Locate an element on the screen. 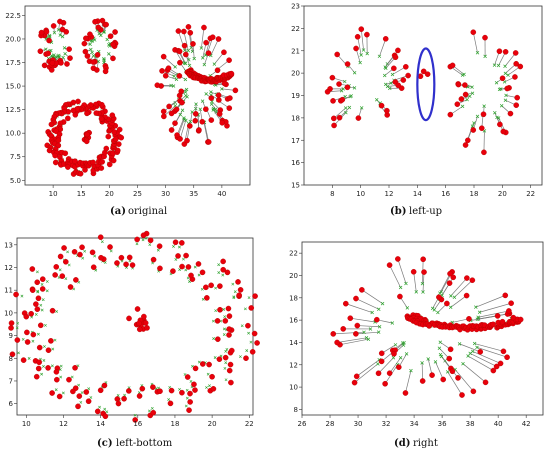 The height and width of the screenshot is (454, 550). y-tick-label: 18 is located at coordinates (295, 118).